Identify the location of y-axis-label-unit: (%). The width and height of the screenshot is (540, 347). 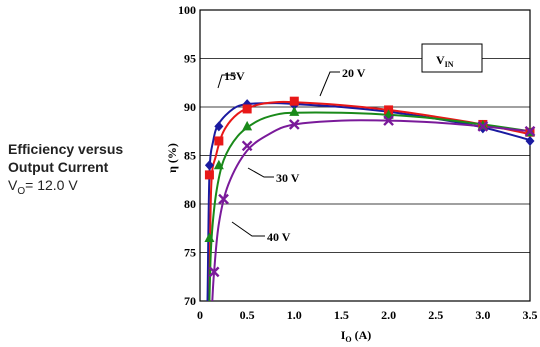
(172, 154).